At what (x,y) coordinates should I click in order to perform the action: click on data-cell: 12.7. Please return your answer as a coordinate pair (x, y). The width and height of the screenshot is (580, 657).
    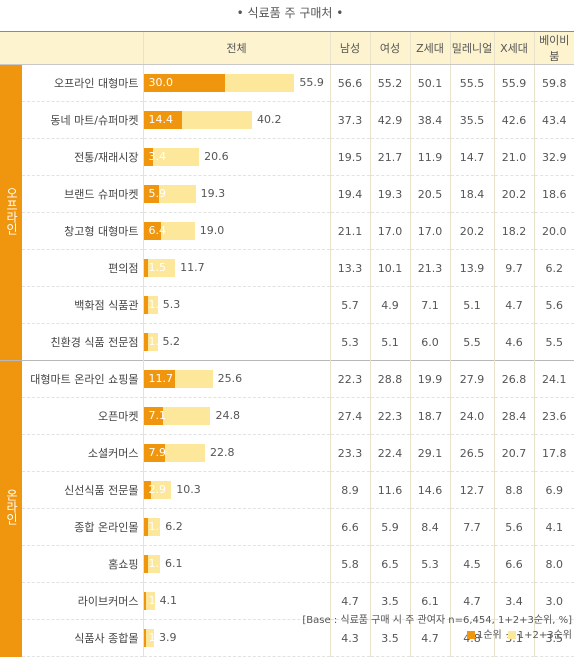
    Looking at the image, I should click on (471, 490).